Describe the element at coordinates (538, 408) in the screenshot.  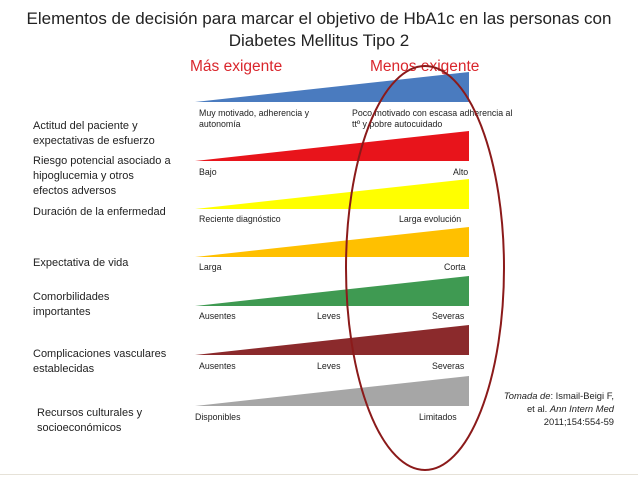
I see `citation-etal: et al.` at that location.